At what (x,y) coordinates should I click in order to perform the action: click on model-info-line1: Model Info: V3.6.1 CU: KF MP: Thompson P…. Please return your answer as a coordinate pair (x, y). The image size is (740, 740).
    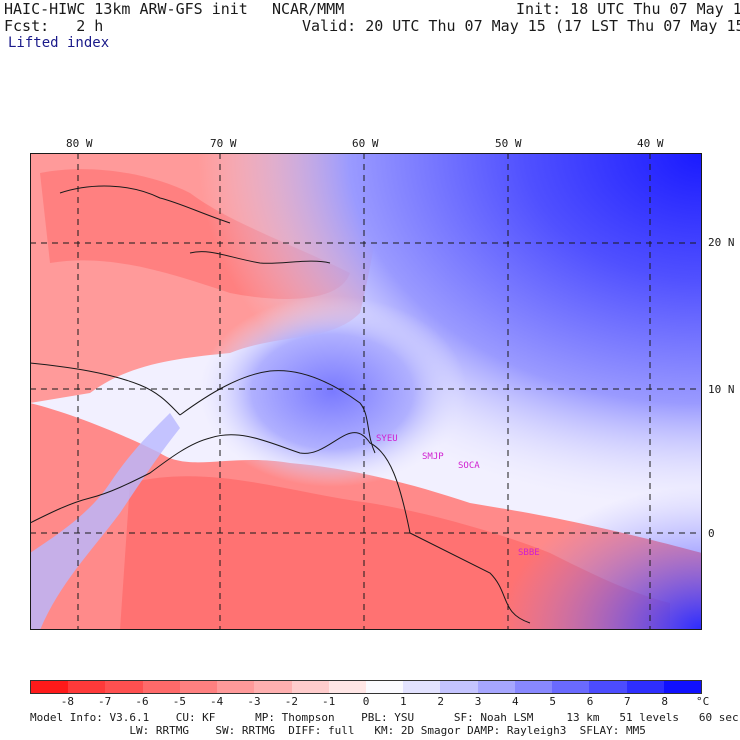
    Looking at the image, I should click on (384, 717).